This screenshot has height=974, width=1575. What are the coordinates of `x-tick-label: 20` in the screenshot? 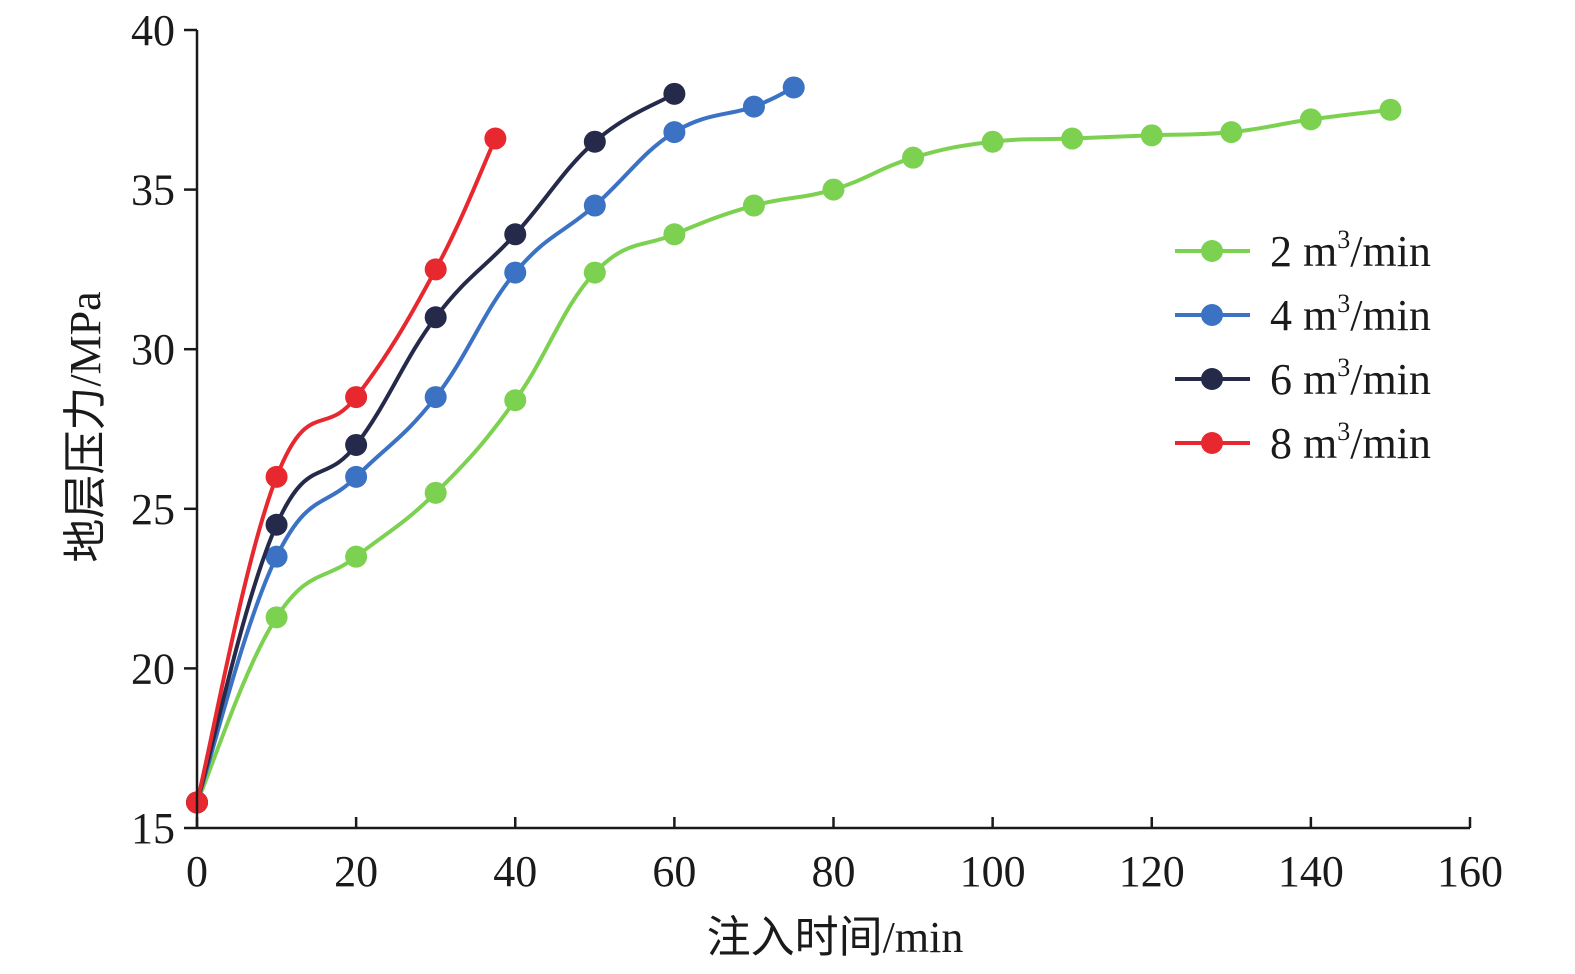 It's located at (356, 871).